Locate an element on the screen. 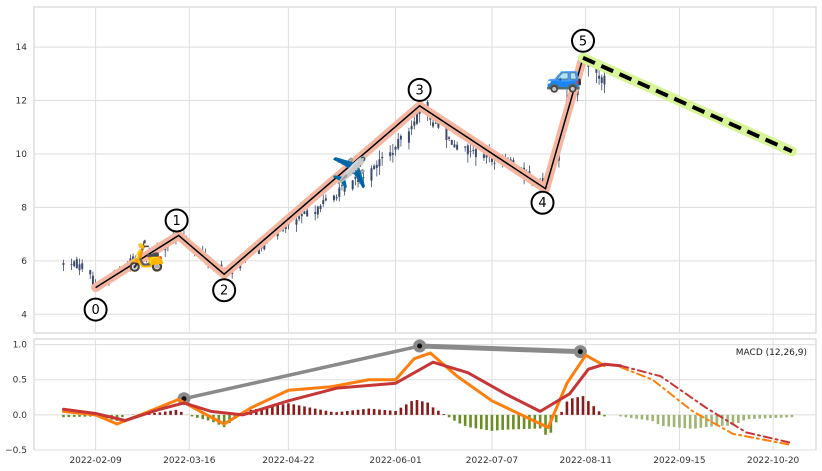 This screenshot has height=471, width=822. indicator-legend-label: MACD (12,26,9) is located at coordinates (771, 353).